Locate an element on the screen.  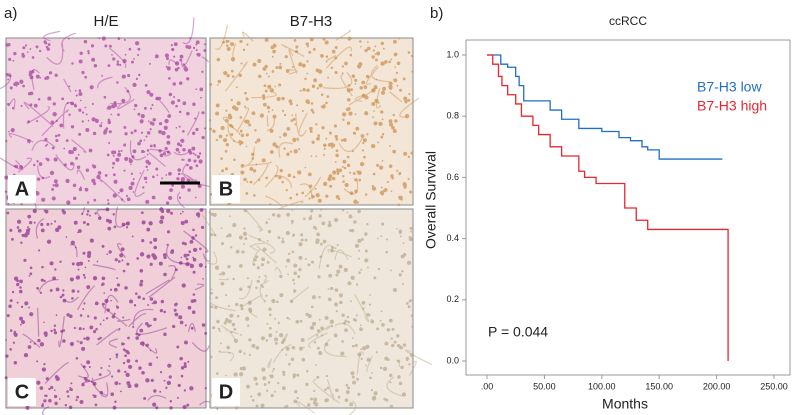
y-tick-label: 0.6 is located at coordinates (452, 177).